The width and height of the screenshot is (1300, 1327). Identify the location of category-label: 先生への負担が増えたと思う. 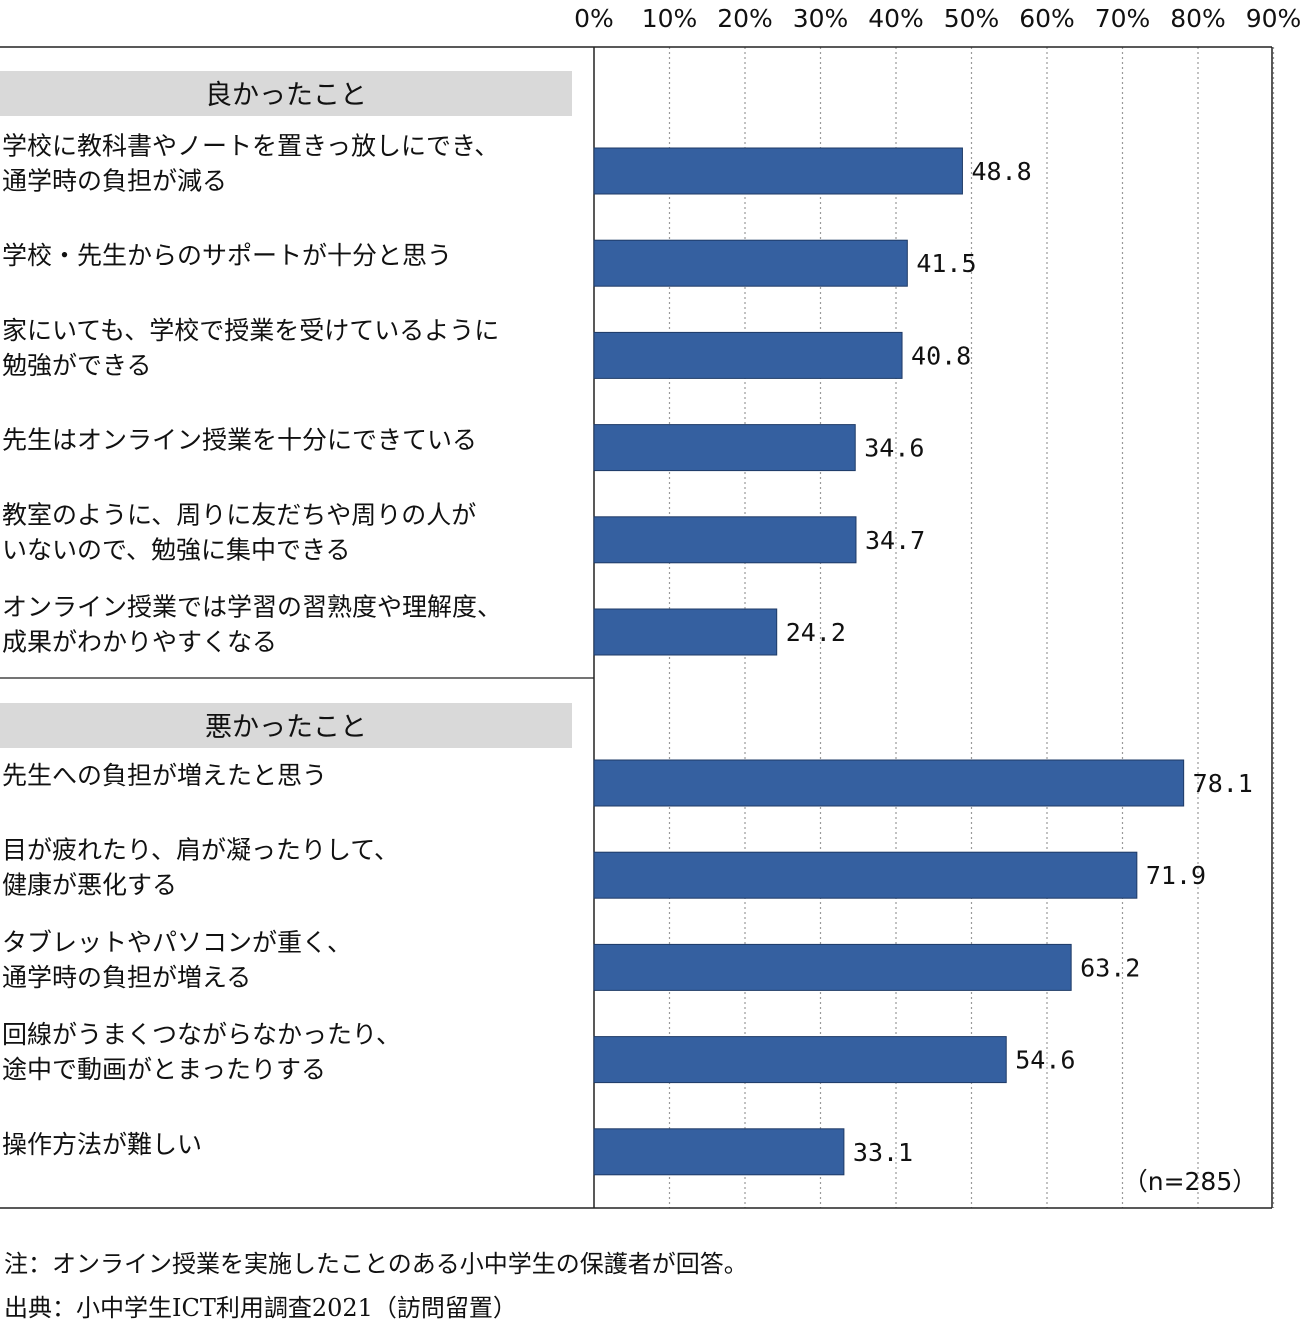
(164, 775).